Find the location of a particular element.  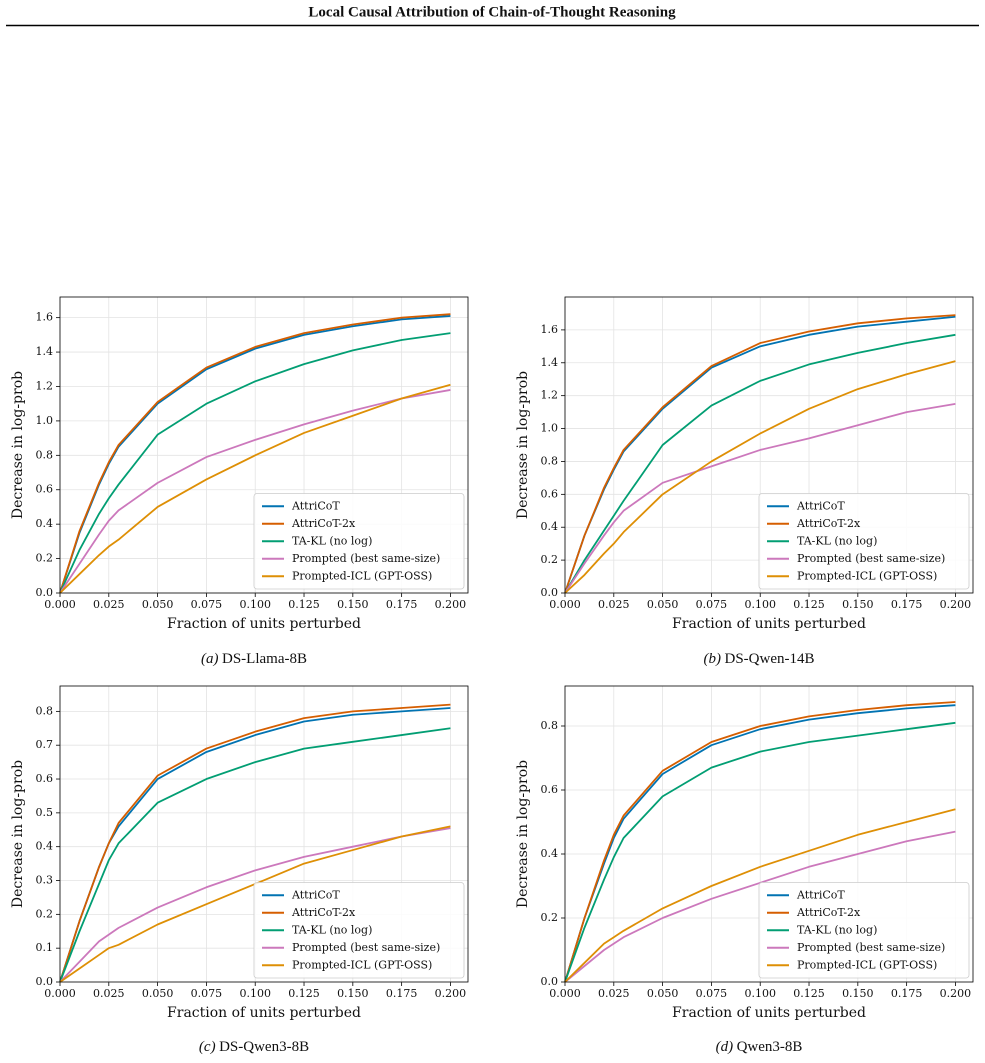

y-tick-label: 1.2 is located at coordinates (45, 385).